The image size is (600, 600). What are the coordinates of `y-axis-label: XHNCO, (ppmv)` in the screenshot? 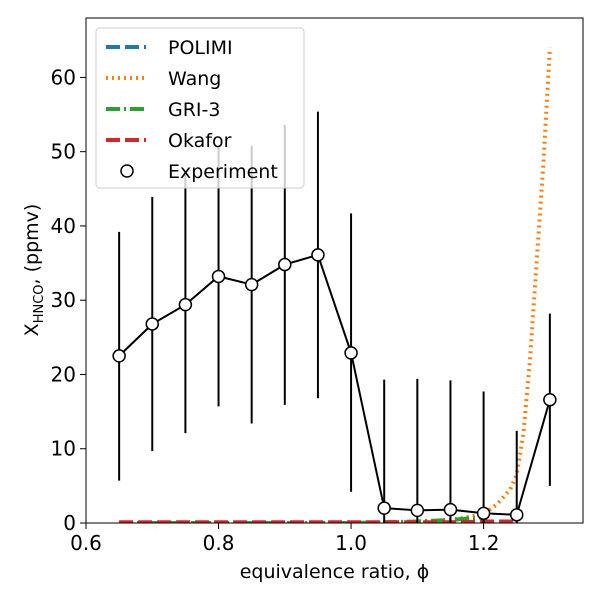 It's located at (34, 270).